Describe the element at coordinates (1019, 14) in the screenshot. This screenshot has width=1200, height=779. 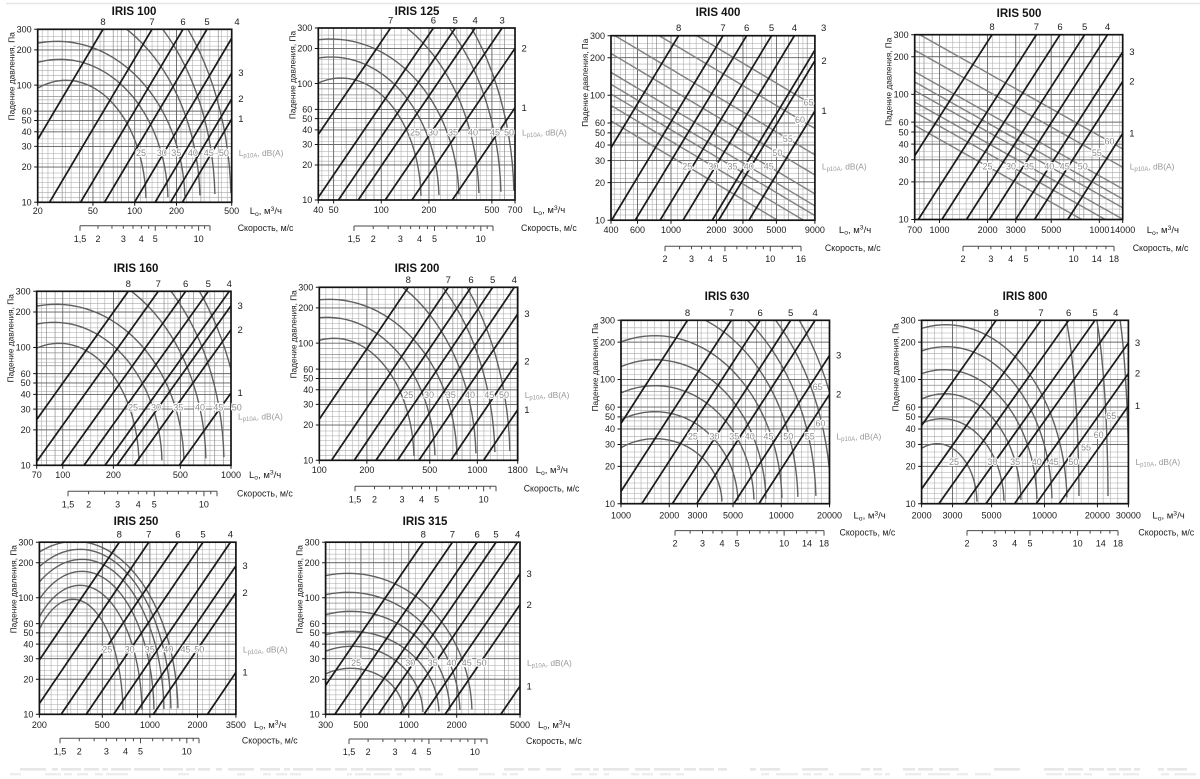
I see `svg-text: IRIS 500` at that location.